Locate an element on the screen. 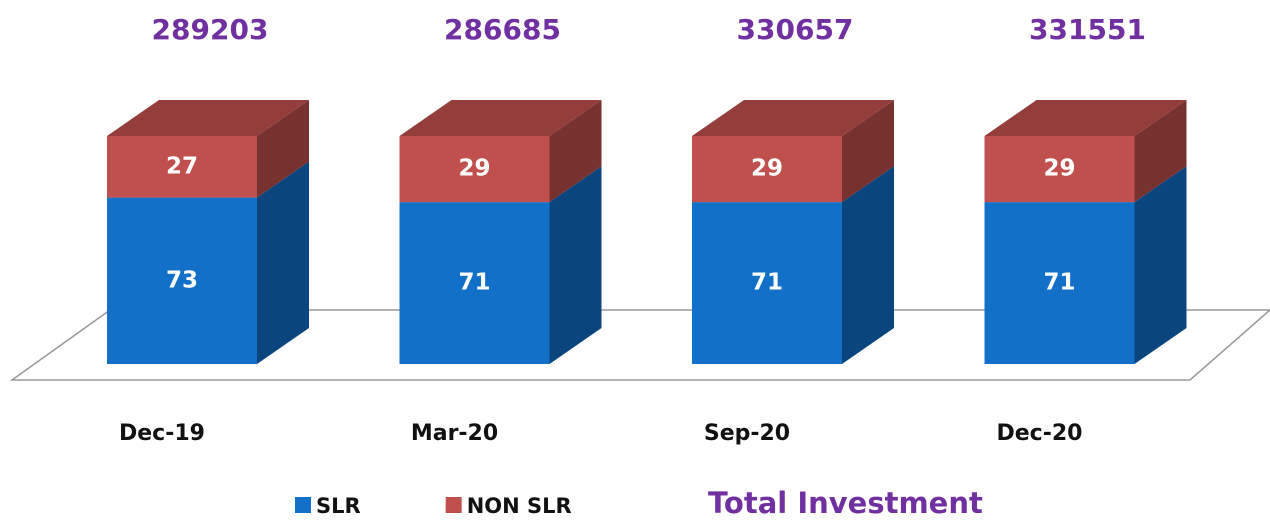  total-label: 331551 is located at coordinates (1087, 29).